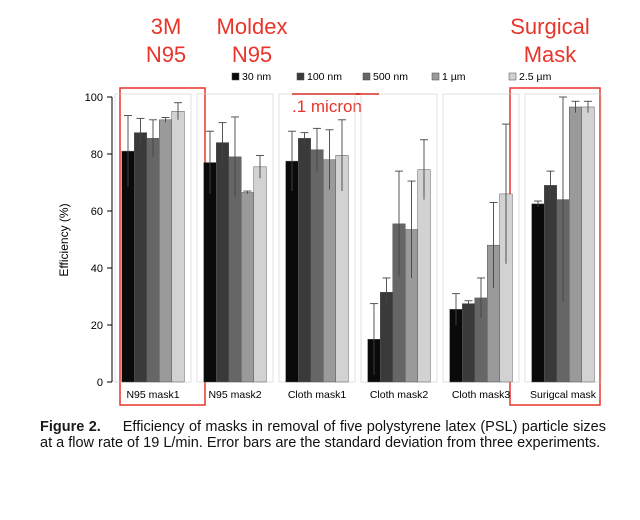 The height and width of the screenshot is (520, 640). What do you see at coordinates (252, 26) in the screenshot?
I see `annotation-moldex: Moldex` at bounding box center [252, 26].